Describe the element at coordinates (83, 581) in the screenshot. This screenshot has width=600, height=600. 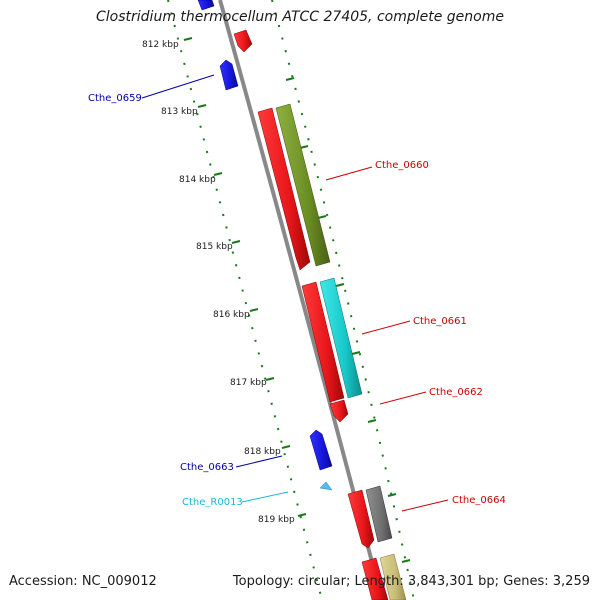
I see `accession-text: Accession: NC_009012` at that location.